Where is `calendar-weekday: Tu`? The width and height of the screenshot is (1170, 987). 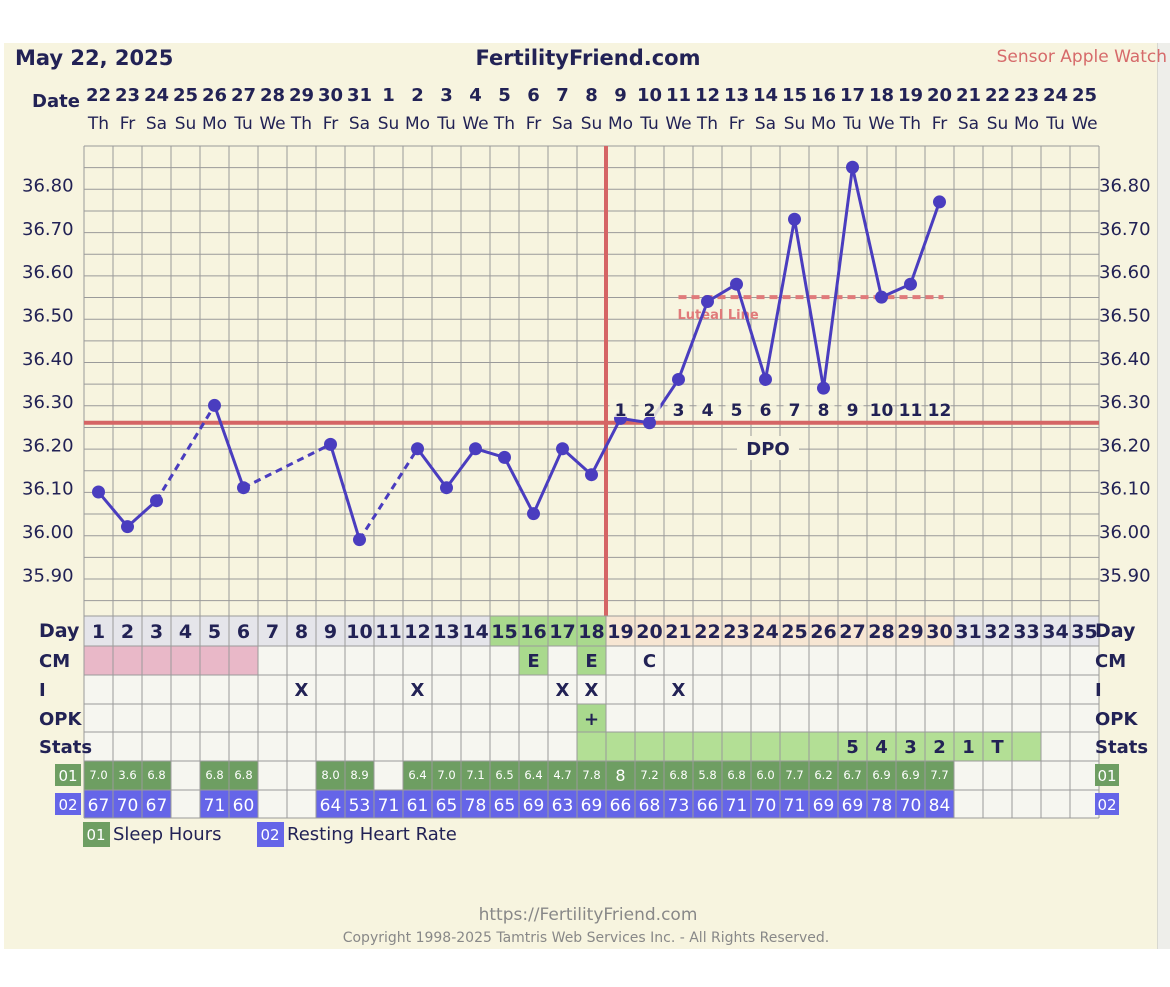 calendar-weekday: Tu is located at coordinates (649, 124).